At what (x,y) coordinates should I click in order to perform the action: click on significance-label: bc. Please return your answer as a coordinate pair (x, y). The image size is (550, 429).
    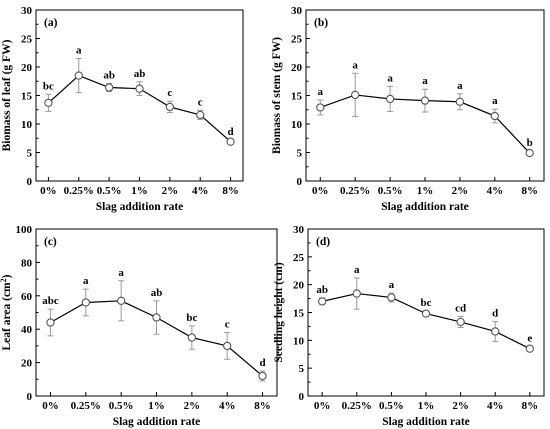
    Looking at the image, I should click on (48, 86).